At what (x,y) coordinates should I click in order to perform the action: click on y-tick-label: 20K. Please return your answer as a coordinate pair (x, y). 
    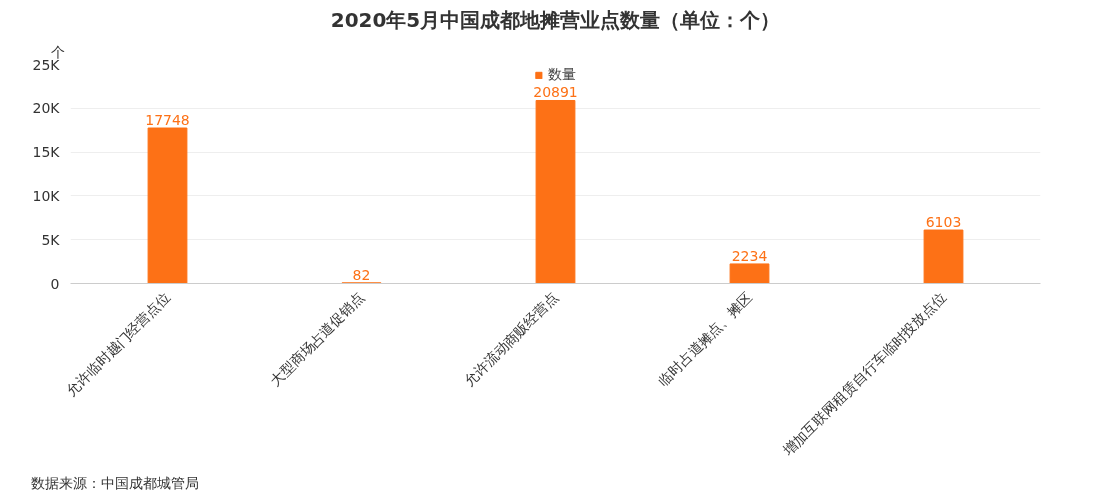
    Looking at the image, I should click on (46, 108).